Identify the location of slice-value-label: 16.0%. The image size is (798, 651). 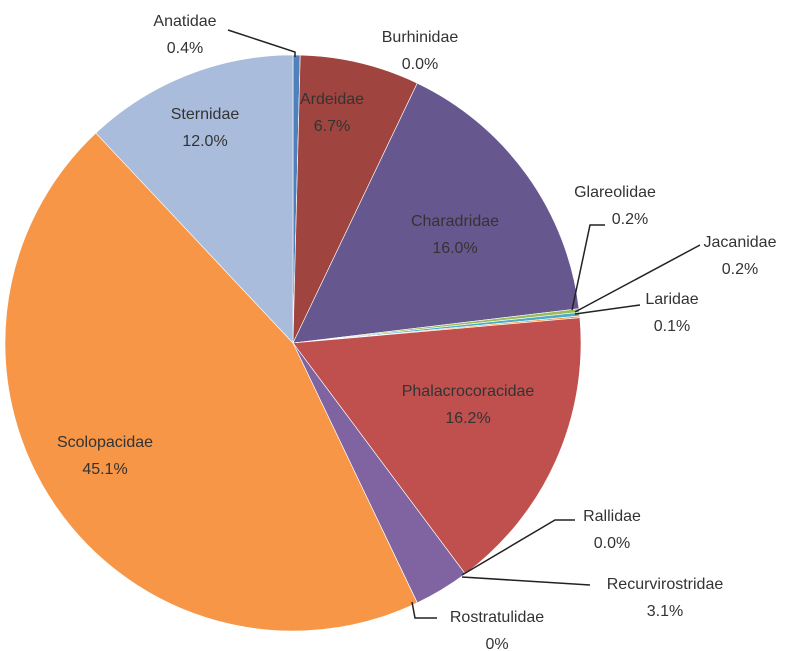
(454, 248).